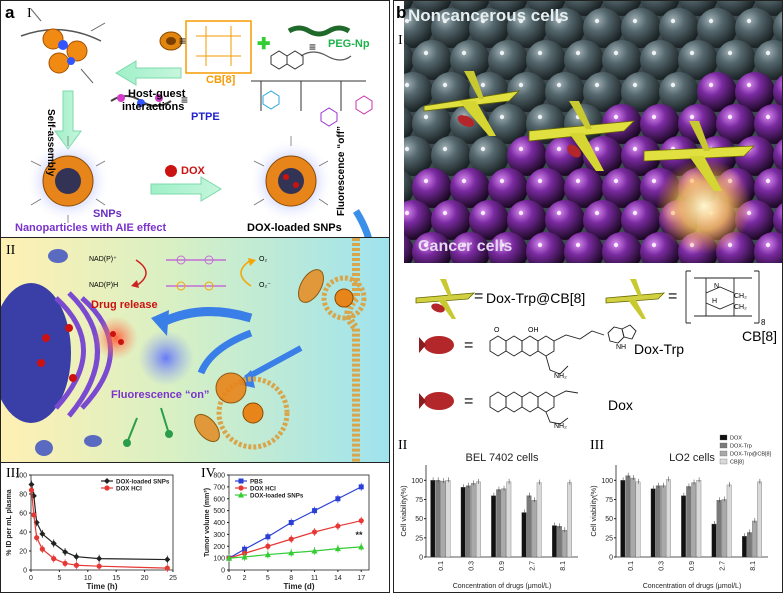  I want to click on y-tick-label: 50, so click(609, 519).